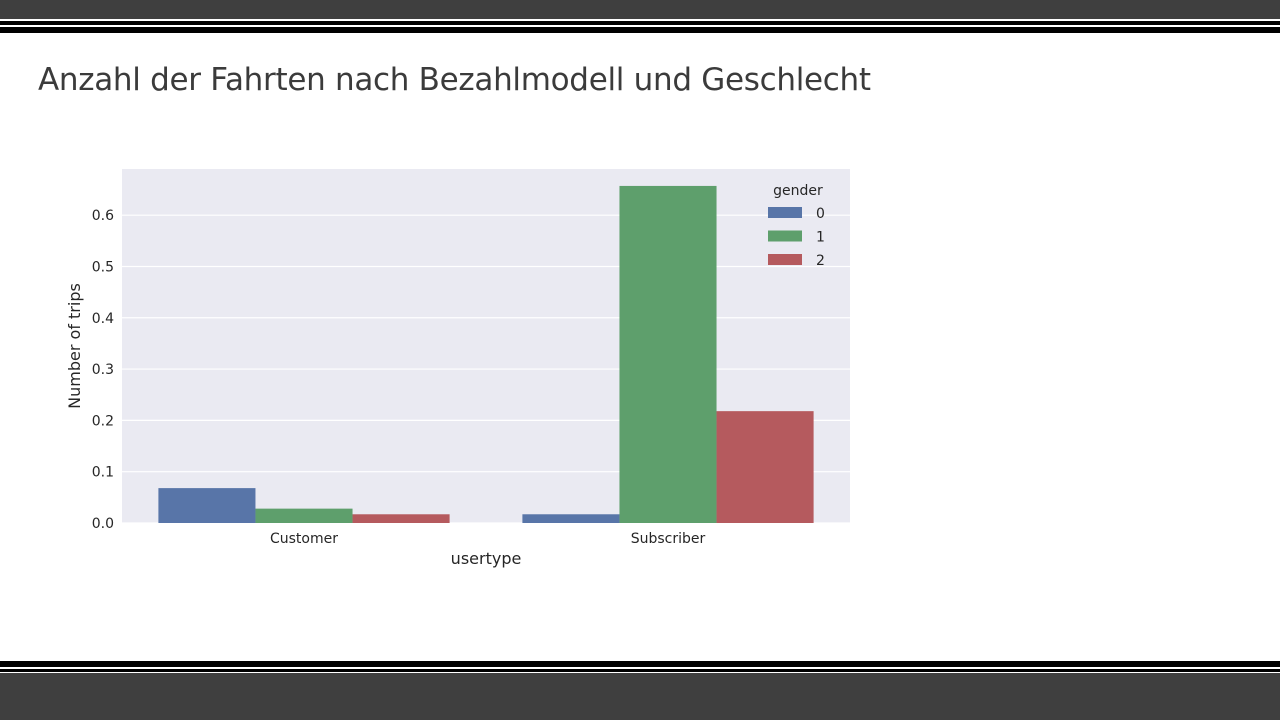 The height and width of the screenshot is (720, 1280). What do you see at coordinates (488, 539) in the screenshot?
I see `x-axis-ticks: Customer Subscriber` at bounding box center [488, 539].